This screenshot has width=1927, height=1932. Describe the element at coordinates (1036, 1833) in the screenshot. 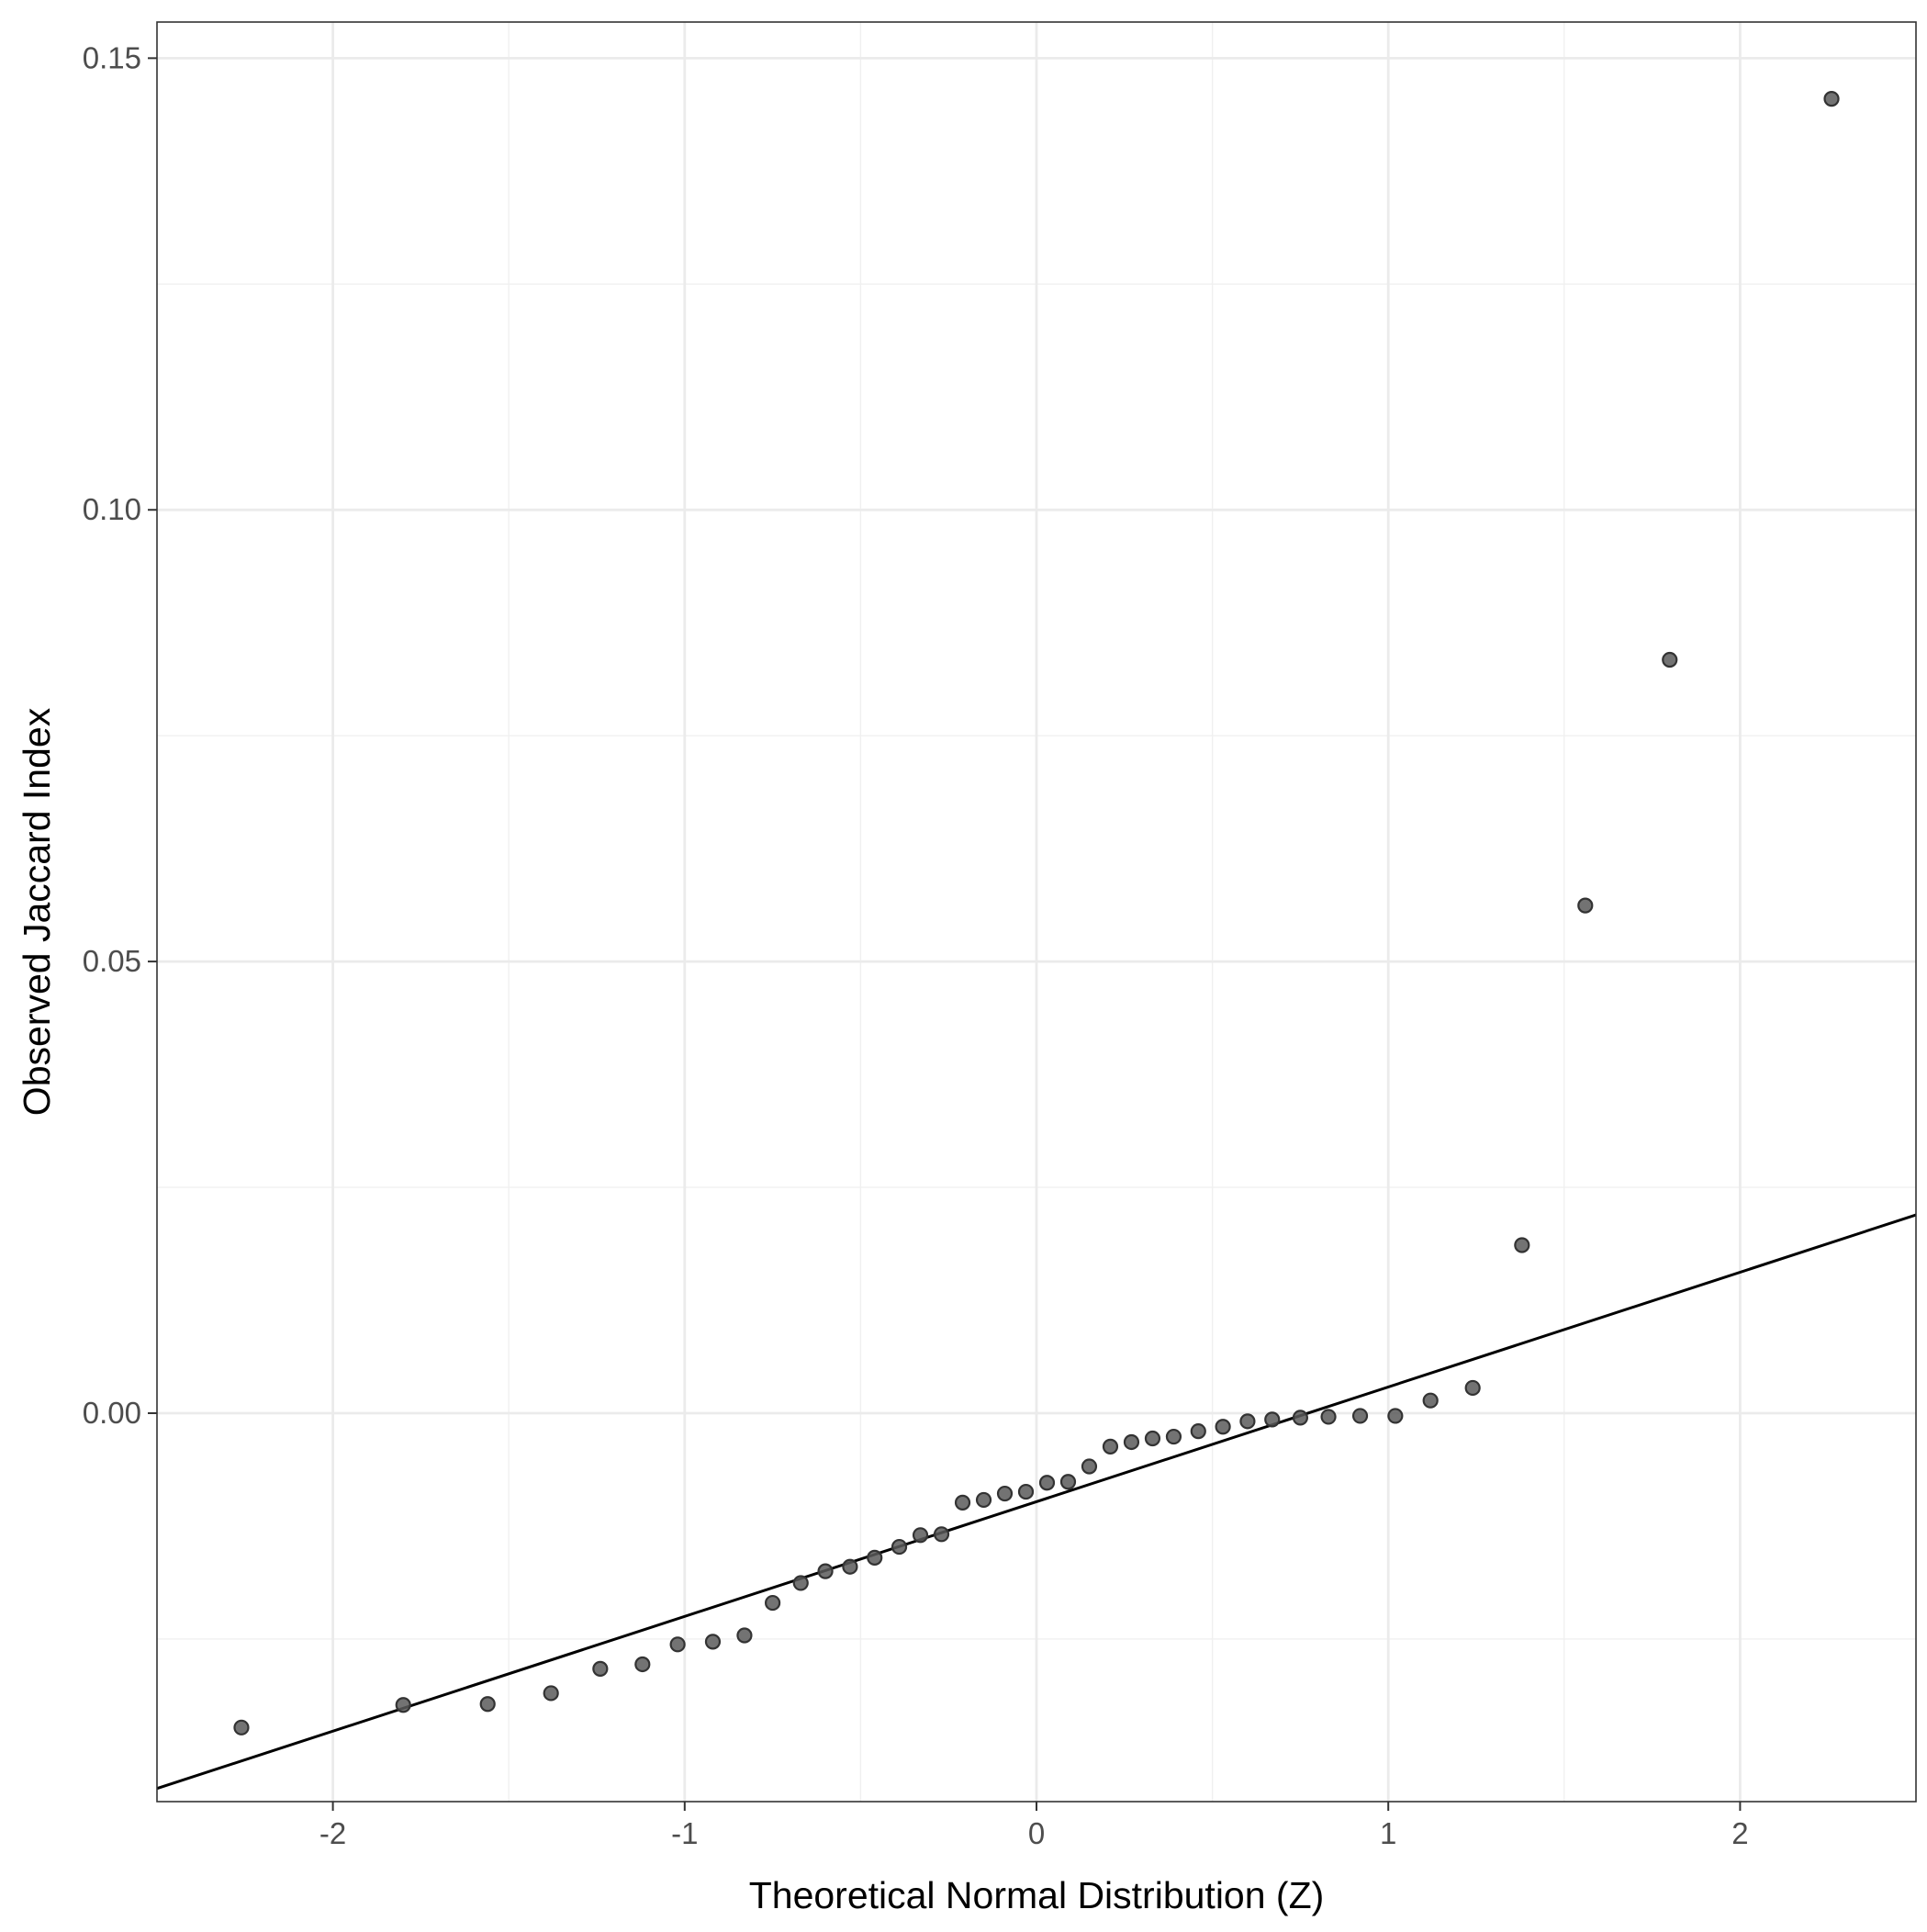

I see `x-tick-label: 0` at that location.